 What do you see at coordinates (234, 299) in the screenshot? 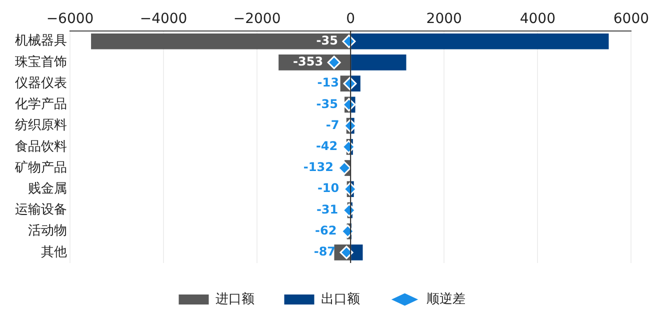
I see `legend-label: 进口额` at bounding box center [234, 299].